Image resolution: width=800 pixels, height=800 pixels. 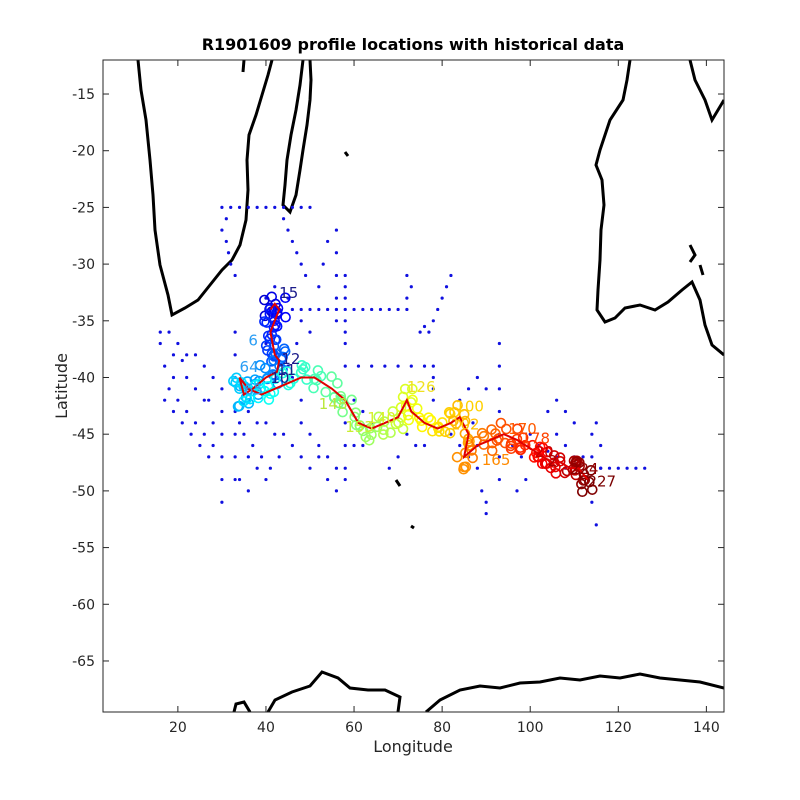 What do you see at coordinates (83, 208) in the screenshot?
I see `y-tick-label: -25` at bounding box center [83, 208].